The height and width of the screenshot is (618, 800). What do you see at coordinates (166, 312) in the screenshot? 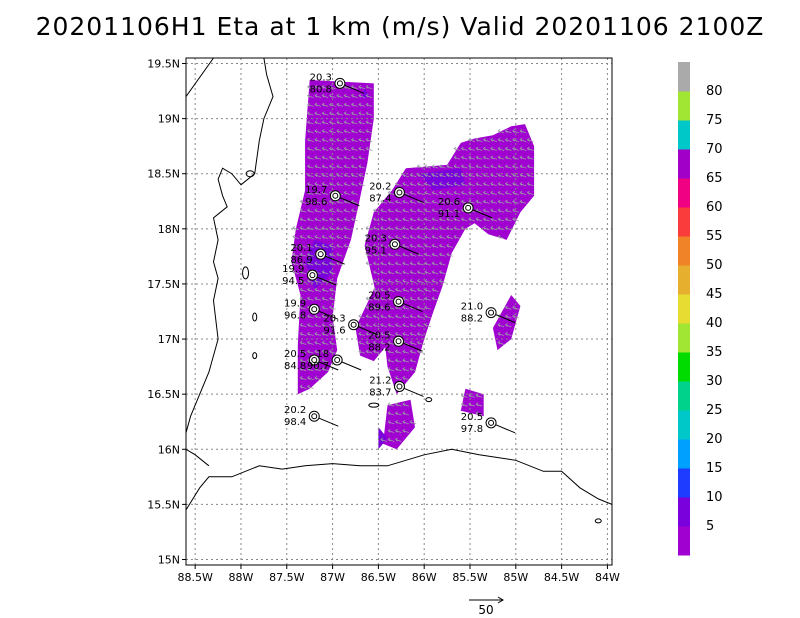
I see `y-axis-ticks: 19.5N 19N 18.5N 18N 17.5N 17N 16.5N 16N 15.5N 15N` at bounding box center [166, 312].